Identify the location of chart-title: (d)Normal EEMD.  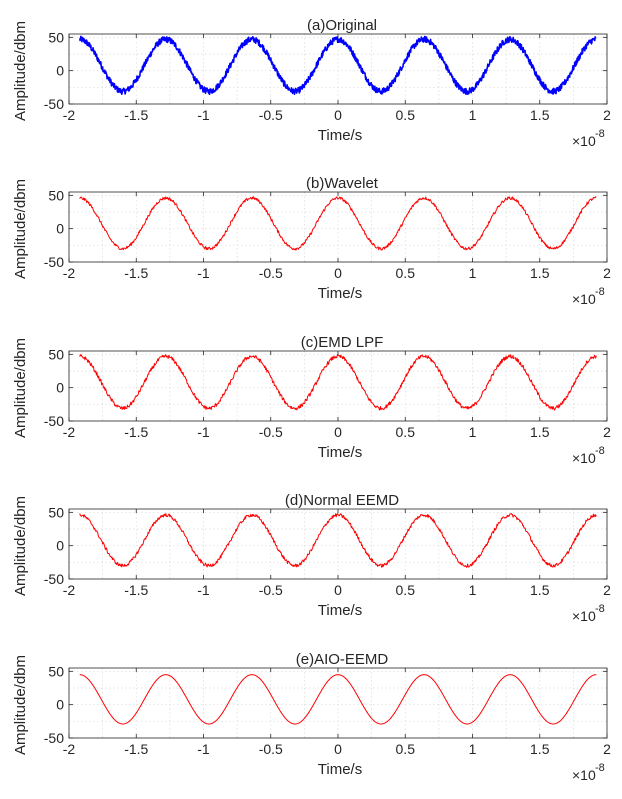
(342, 500).